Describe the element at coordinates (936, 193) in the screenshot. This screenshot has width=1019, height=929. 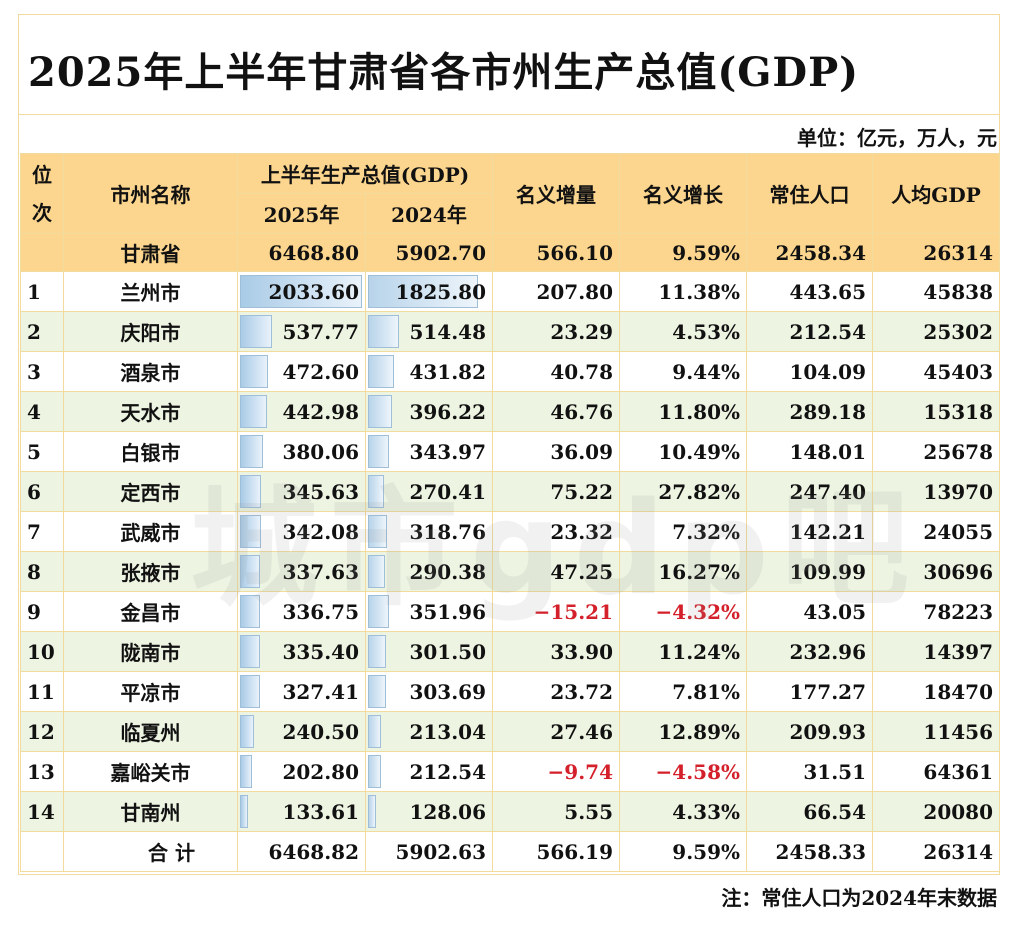
I see `header-per-capita: 人均GDP` at that location.